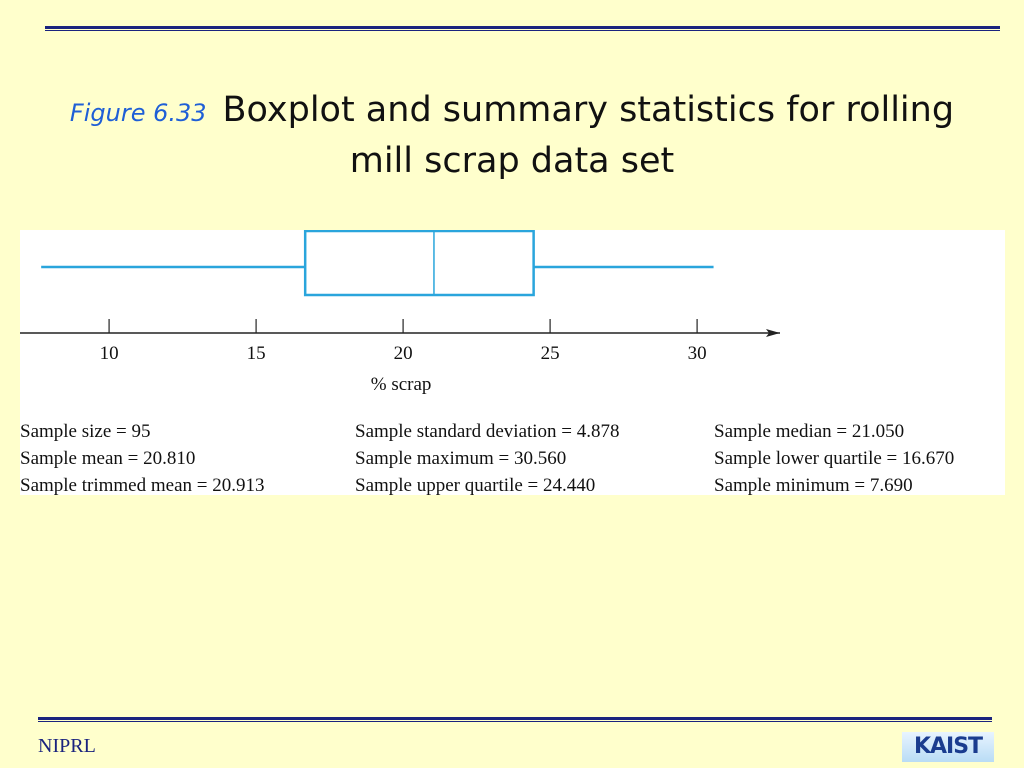  I want to click on summary-stat: Sample size = 95, so click(85, 431).